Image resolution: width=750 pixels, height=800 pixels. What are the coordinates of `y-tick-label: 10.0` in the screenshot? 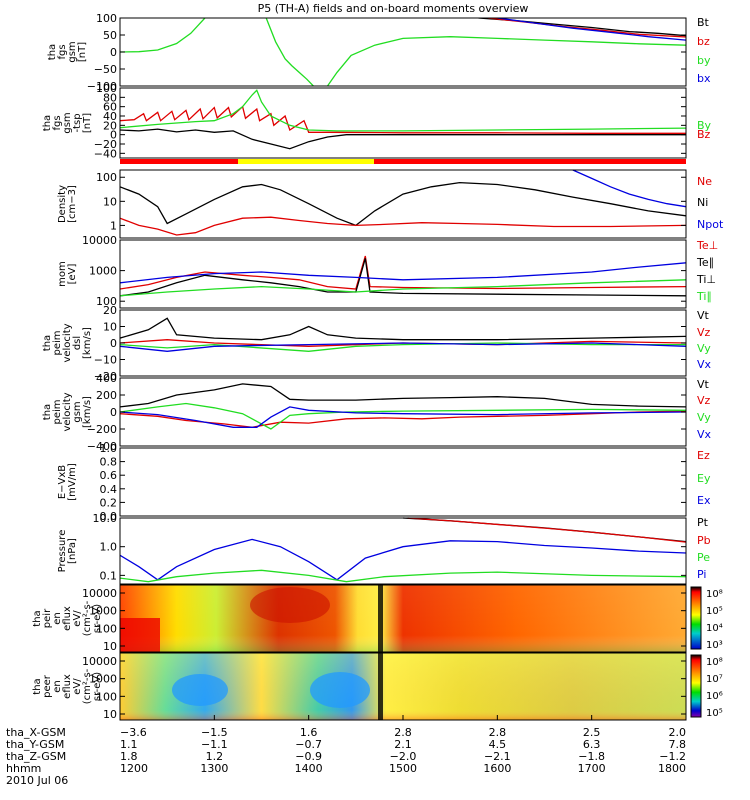 It's located at (105, 518).